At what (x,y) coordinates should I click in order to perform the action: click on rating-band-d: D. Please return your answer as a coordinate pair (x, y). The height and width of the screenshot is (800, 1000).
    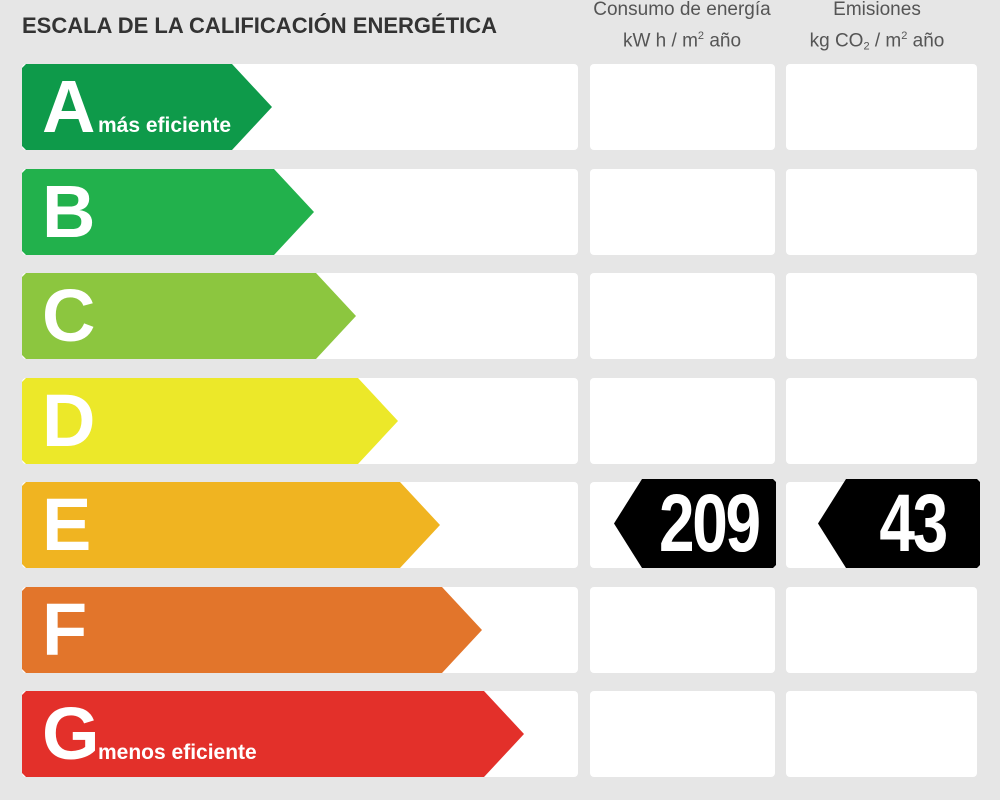
    Looking at the image, I should click on (210, 421).